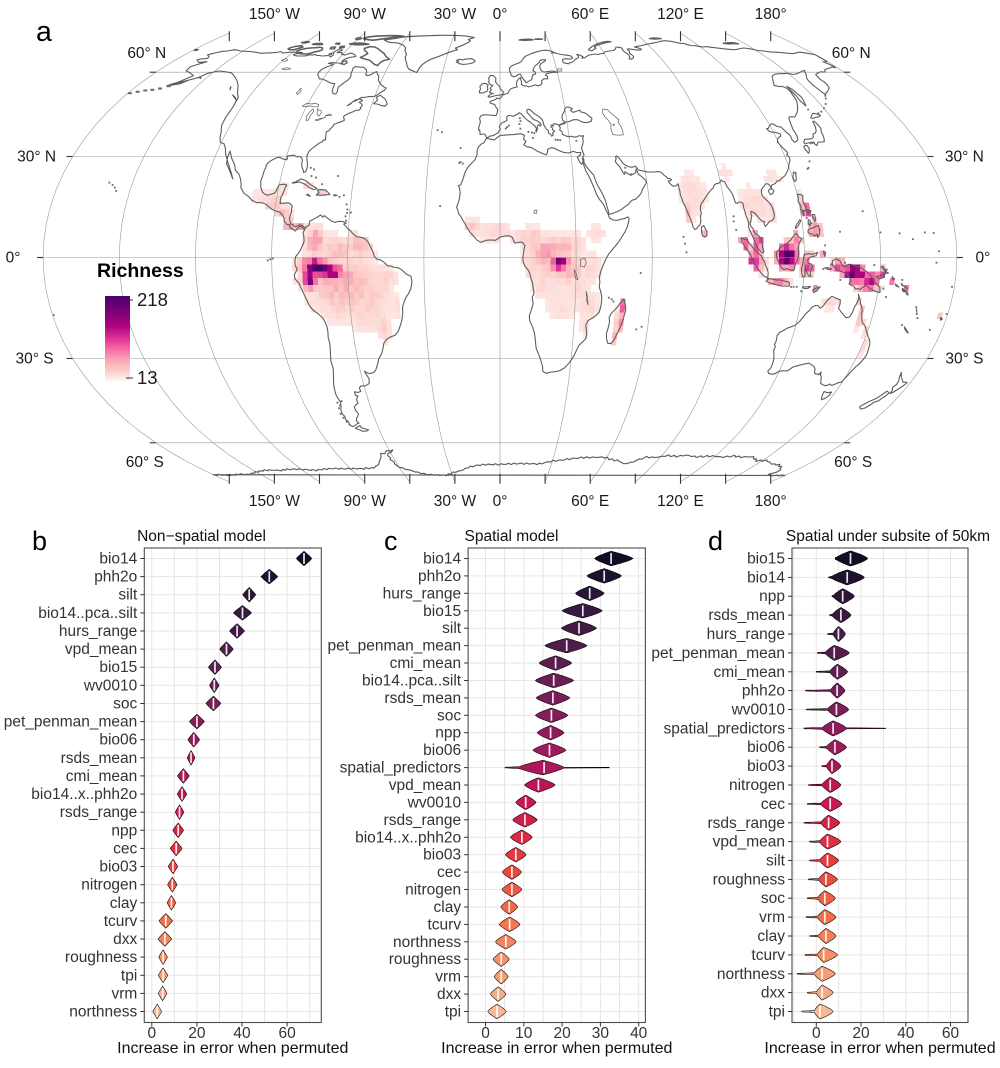 The image size is (1000, 1068). Describe the element at coordinates (888, 536) in the screenshot. I see `svg-text: Spatial under subsite of 50km` at that location.